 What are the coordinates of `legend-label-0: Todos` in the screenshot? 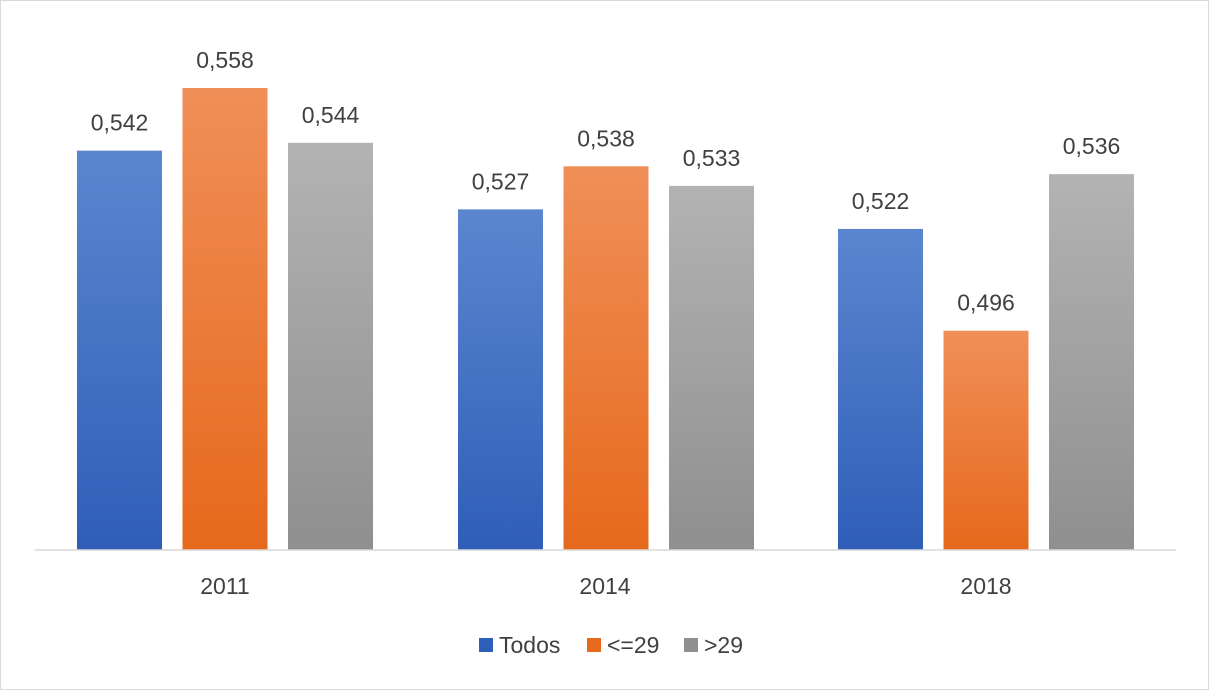 It's located at (529, 645).